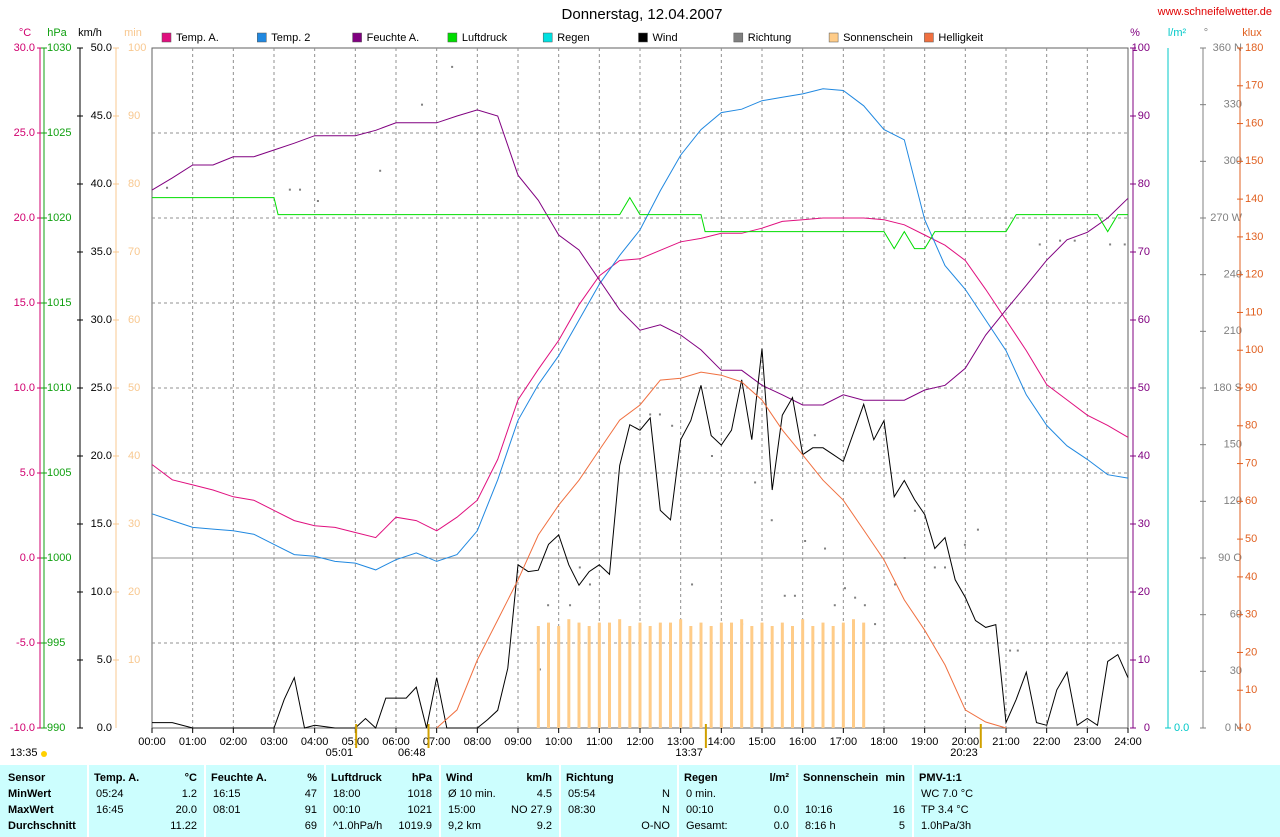 This screenshot has width=1280, height=837. What do you see at coordinates (101, 116) in the screenshot?
I see `y-tick-label: 45.0` at bounding box center [101, 116].